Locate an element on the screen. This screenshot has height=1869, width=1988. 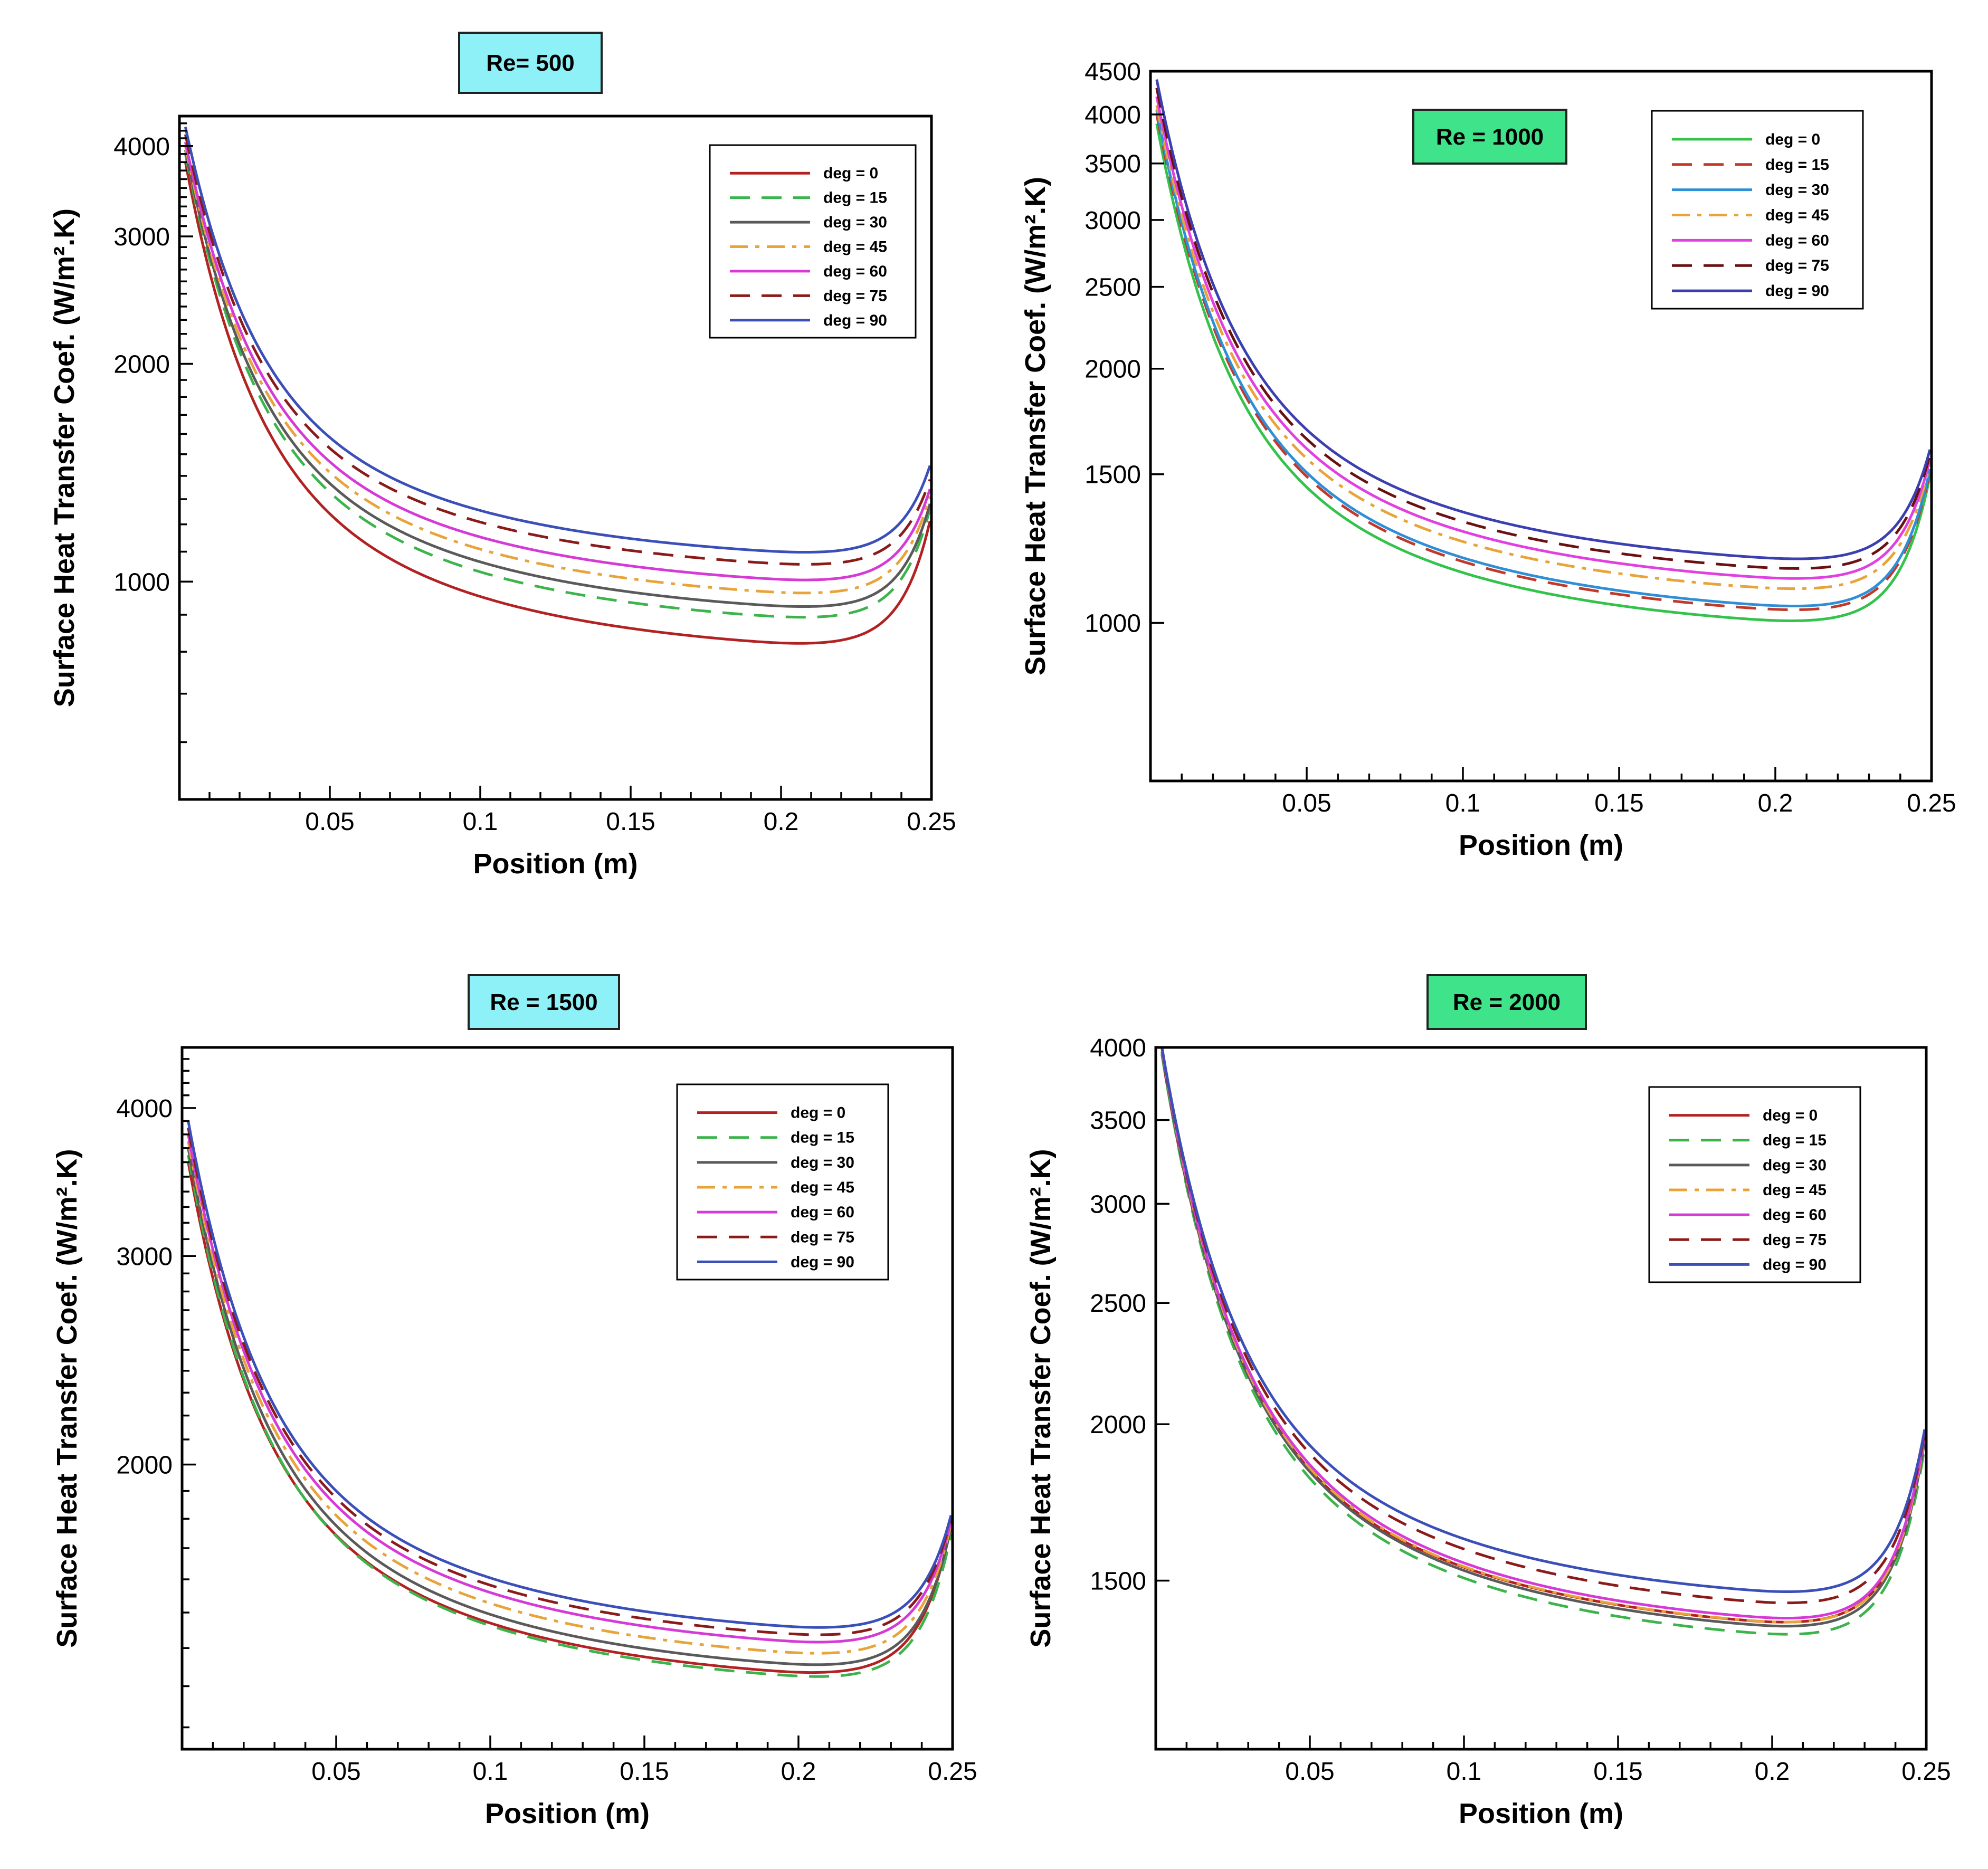
re-label: Re = 1000 is located at coordinates (1490, 137).